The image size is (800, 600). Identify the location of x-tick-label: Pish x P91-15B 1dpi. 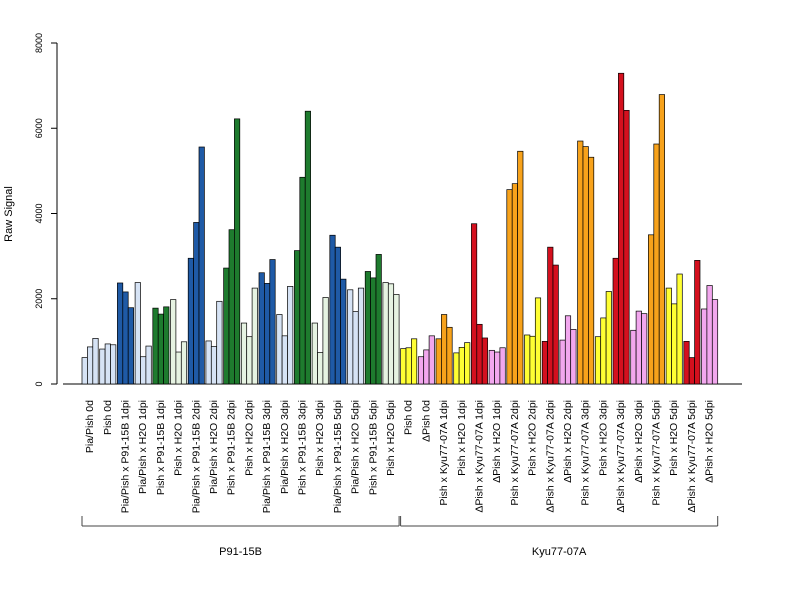
(161, 447).